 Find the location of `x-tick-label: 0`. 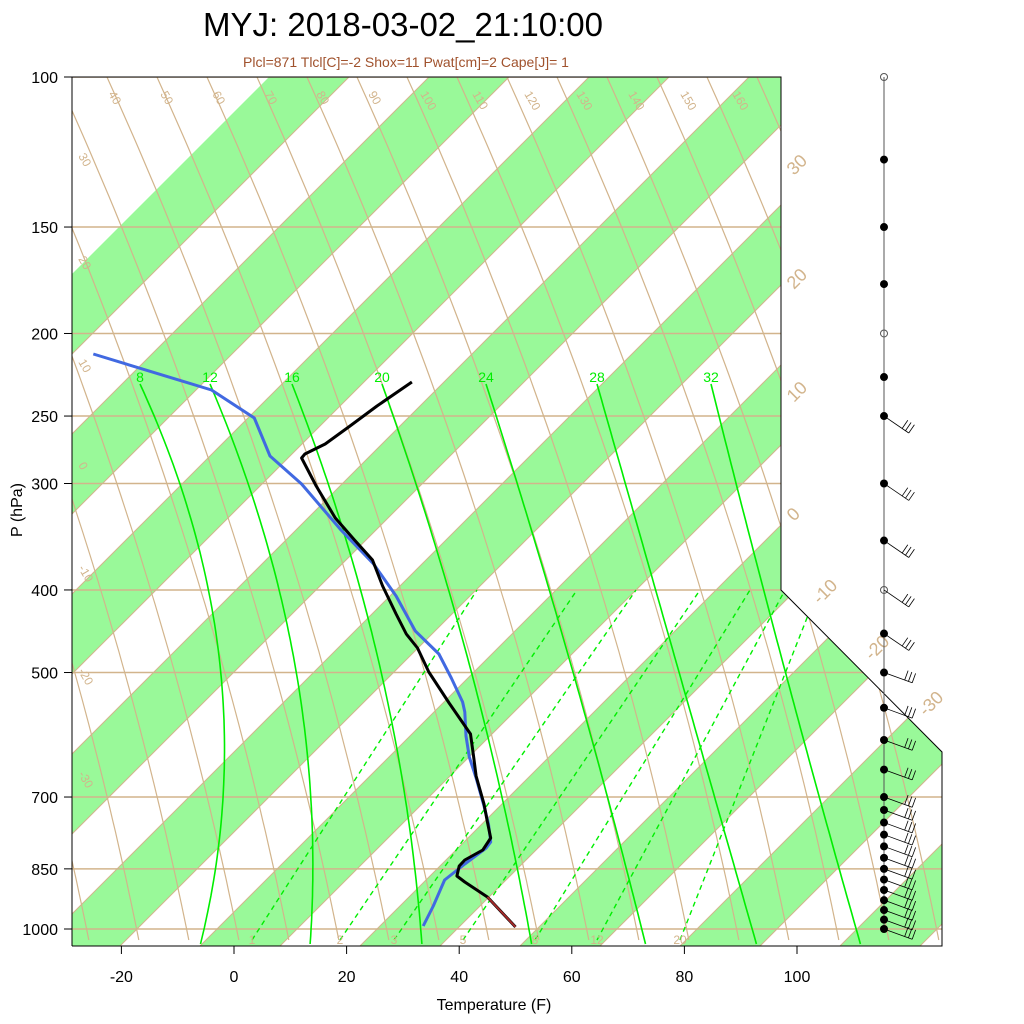

x-tick-label: 0 is located at coordinates (234, 977).